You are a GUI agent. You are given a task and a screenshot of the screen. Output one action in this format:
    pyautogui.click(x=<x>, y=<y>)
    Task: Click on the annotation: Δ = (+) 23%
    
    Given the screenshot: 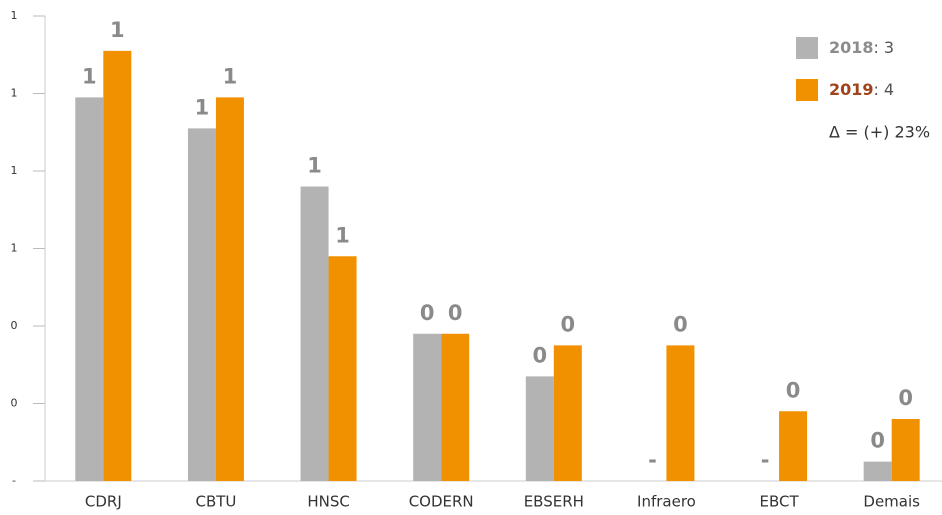 What is the action you would take?
    pyautogui.click(x=879, y=132)
    